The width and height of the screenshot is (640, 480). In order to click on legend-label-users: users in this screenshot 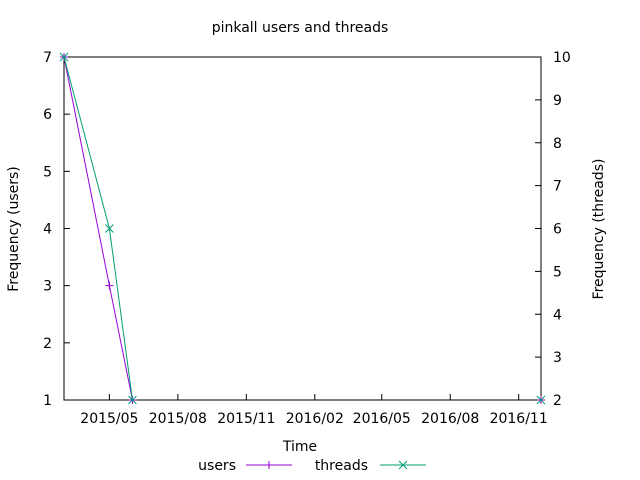, I will do `click(217, 466)`.